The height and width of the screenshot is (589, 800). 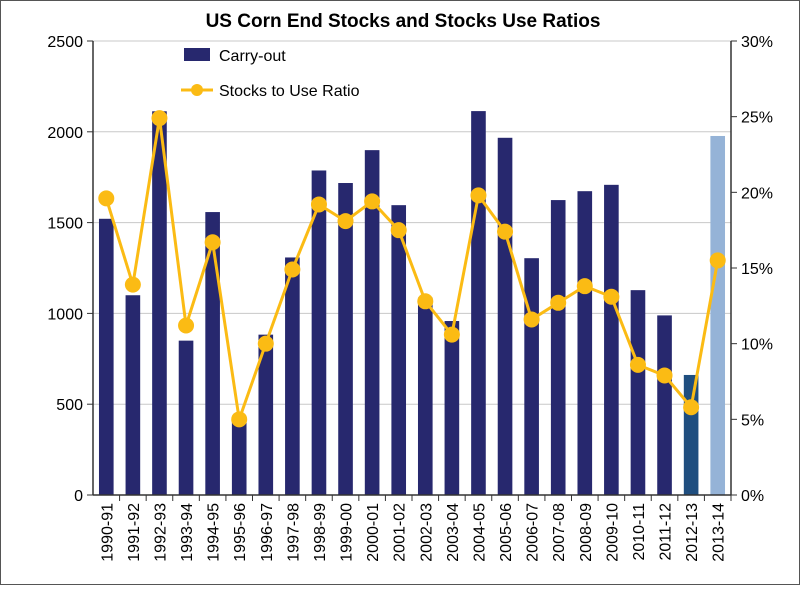 What do you see at coordinates (757, 269) in the screenshot?
I see `right-axis-tick-label: 15%` at bounding box center [757, 269].